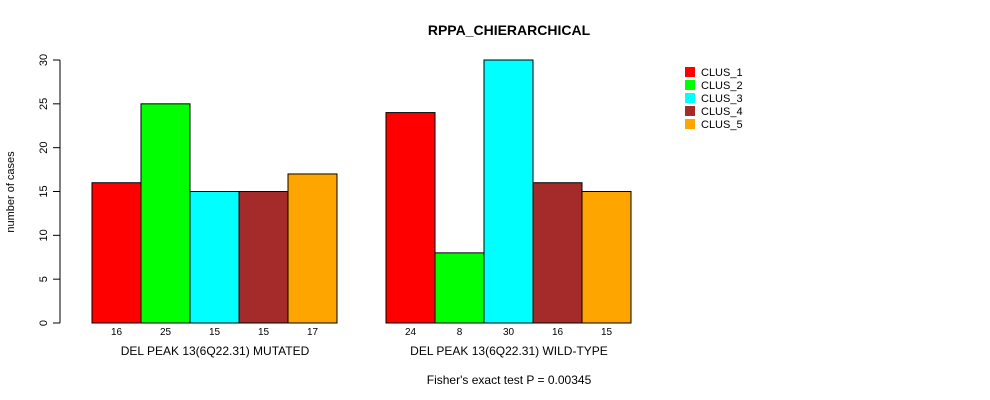  Describe the element at coordinates (509, 351) in the screenshot. I see `group-label-wild-type: DEL PEAK 13(6Q22.31) WILD-TYPE` at that location.